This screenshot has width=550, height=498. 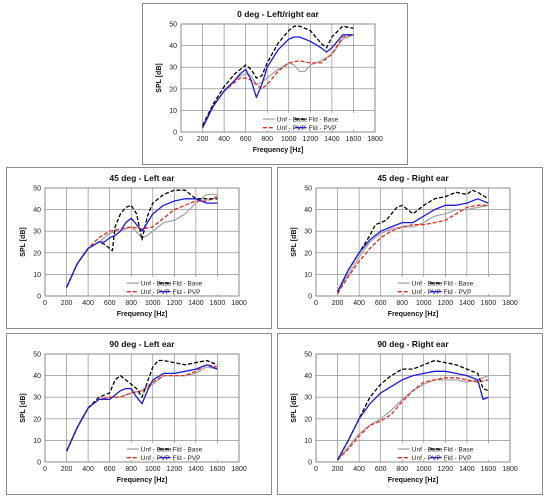 I want to click on chart-title: 90 deg - Right ear, so click(x=413, y=344).